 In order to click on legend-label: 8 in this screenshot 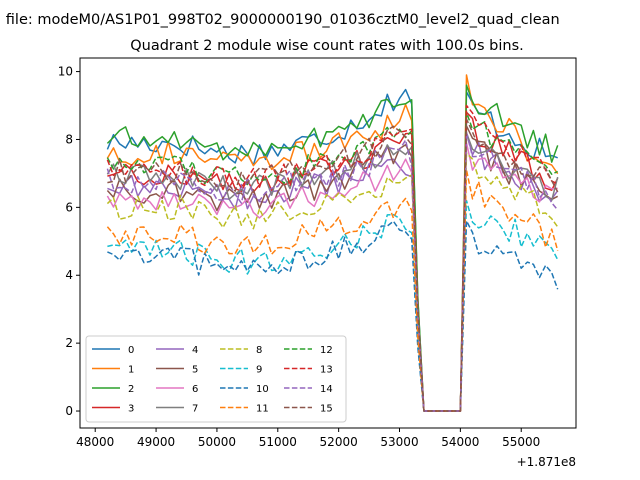, I will do `click(259, 350)`.